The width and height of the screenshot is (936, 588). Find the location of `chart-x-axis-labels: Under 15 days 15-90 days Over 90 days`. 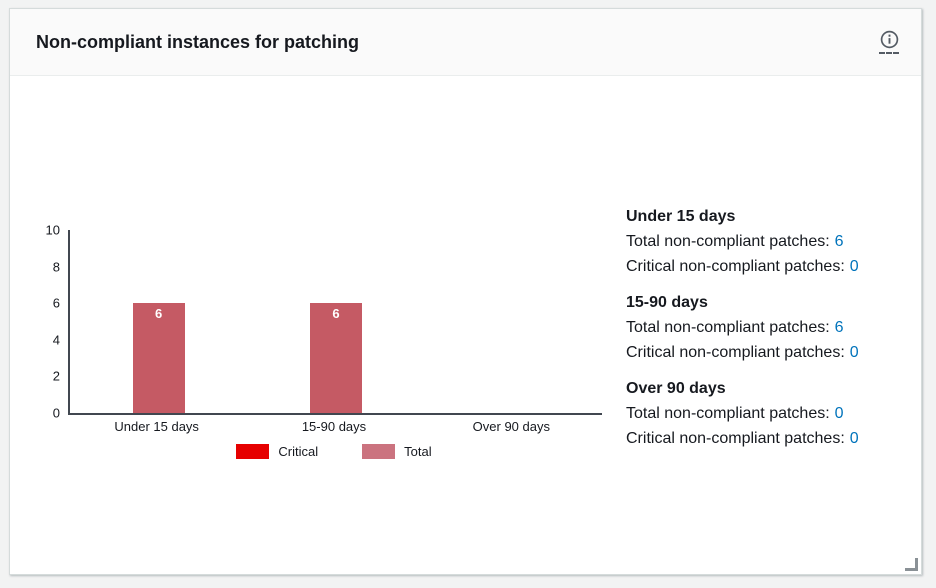

chart-x-axis-labels: Under 15 days 15-90 days Over 90 days is located at coordinates (334, 426).